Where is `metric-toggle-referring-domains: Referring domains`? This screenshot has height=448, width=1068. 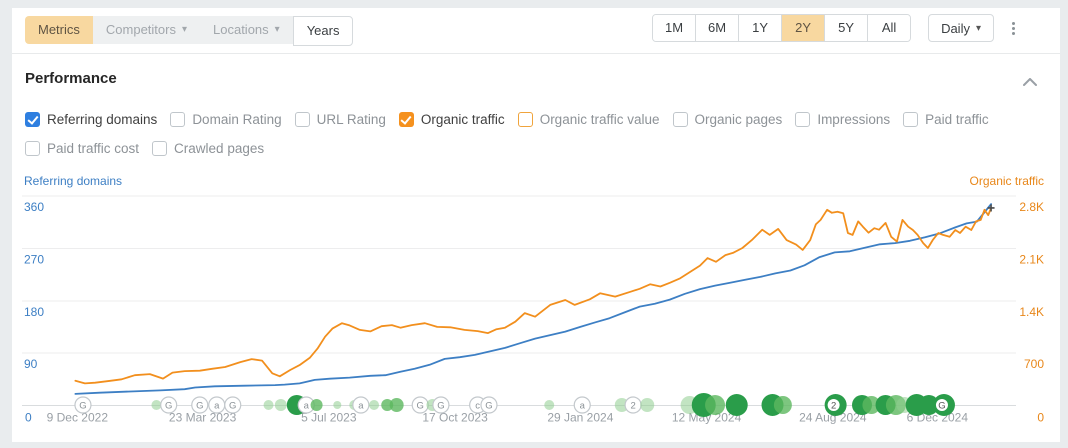
metric-toggle-referring-domains: Referring domains is located at coordinates (91, 119).